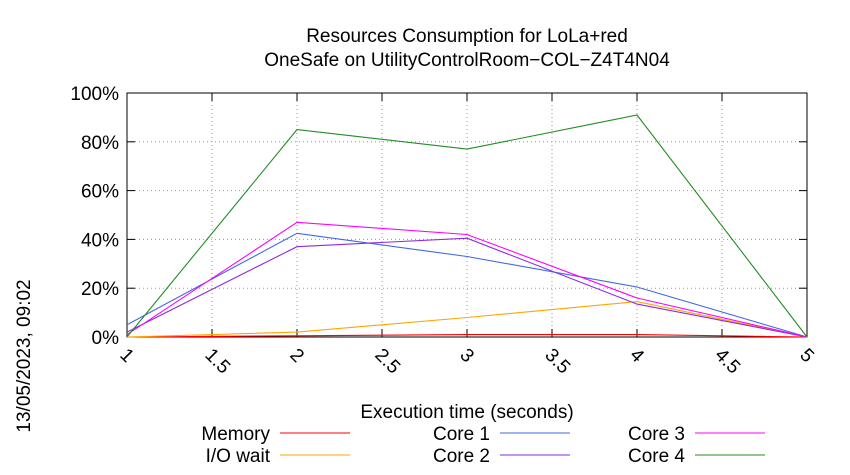 This screenshot has height=475, width=850. What do you see at coordinates (806, 356) in the screenshot?
I see `x-tick-label: 5` at bounding box center [806, 356].